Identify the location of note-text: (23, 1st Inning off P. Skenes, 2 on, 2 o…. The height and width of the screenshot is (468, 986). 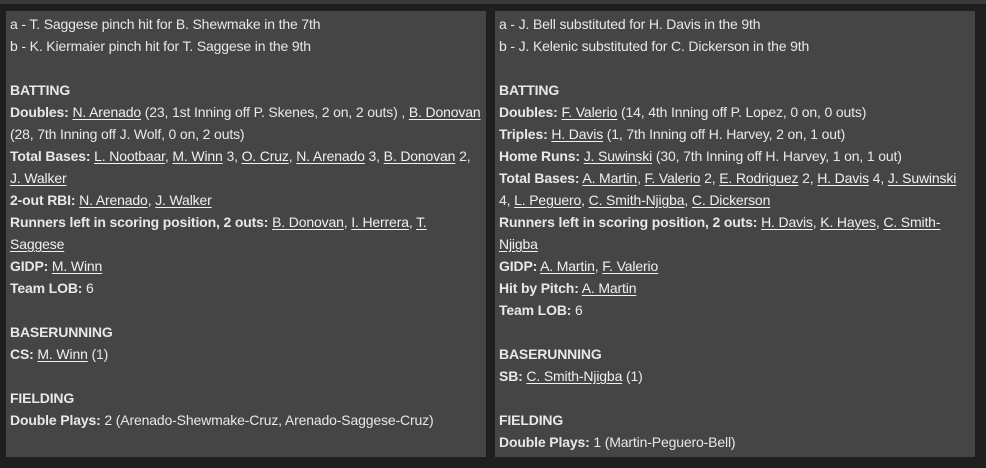
(275, 112).